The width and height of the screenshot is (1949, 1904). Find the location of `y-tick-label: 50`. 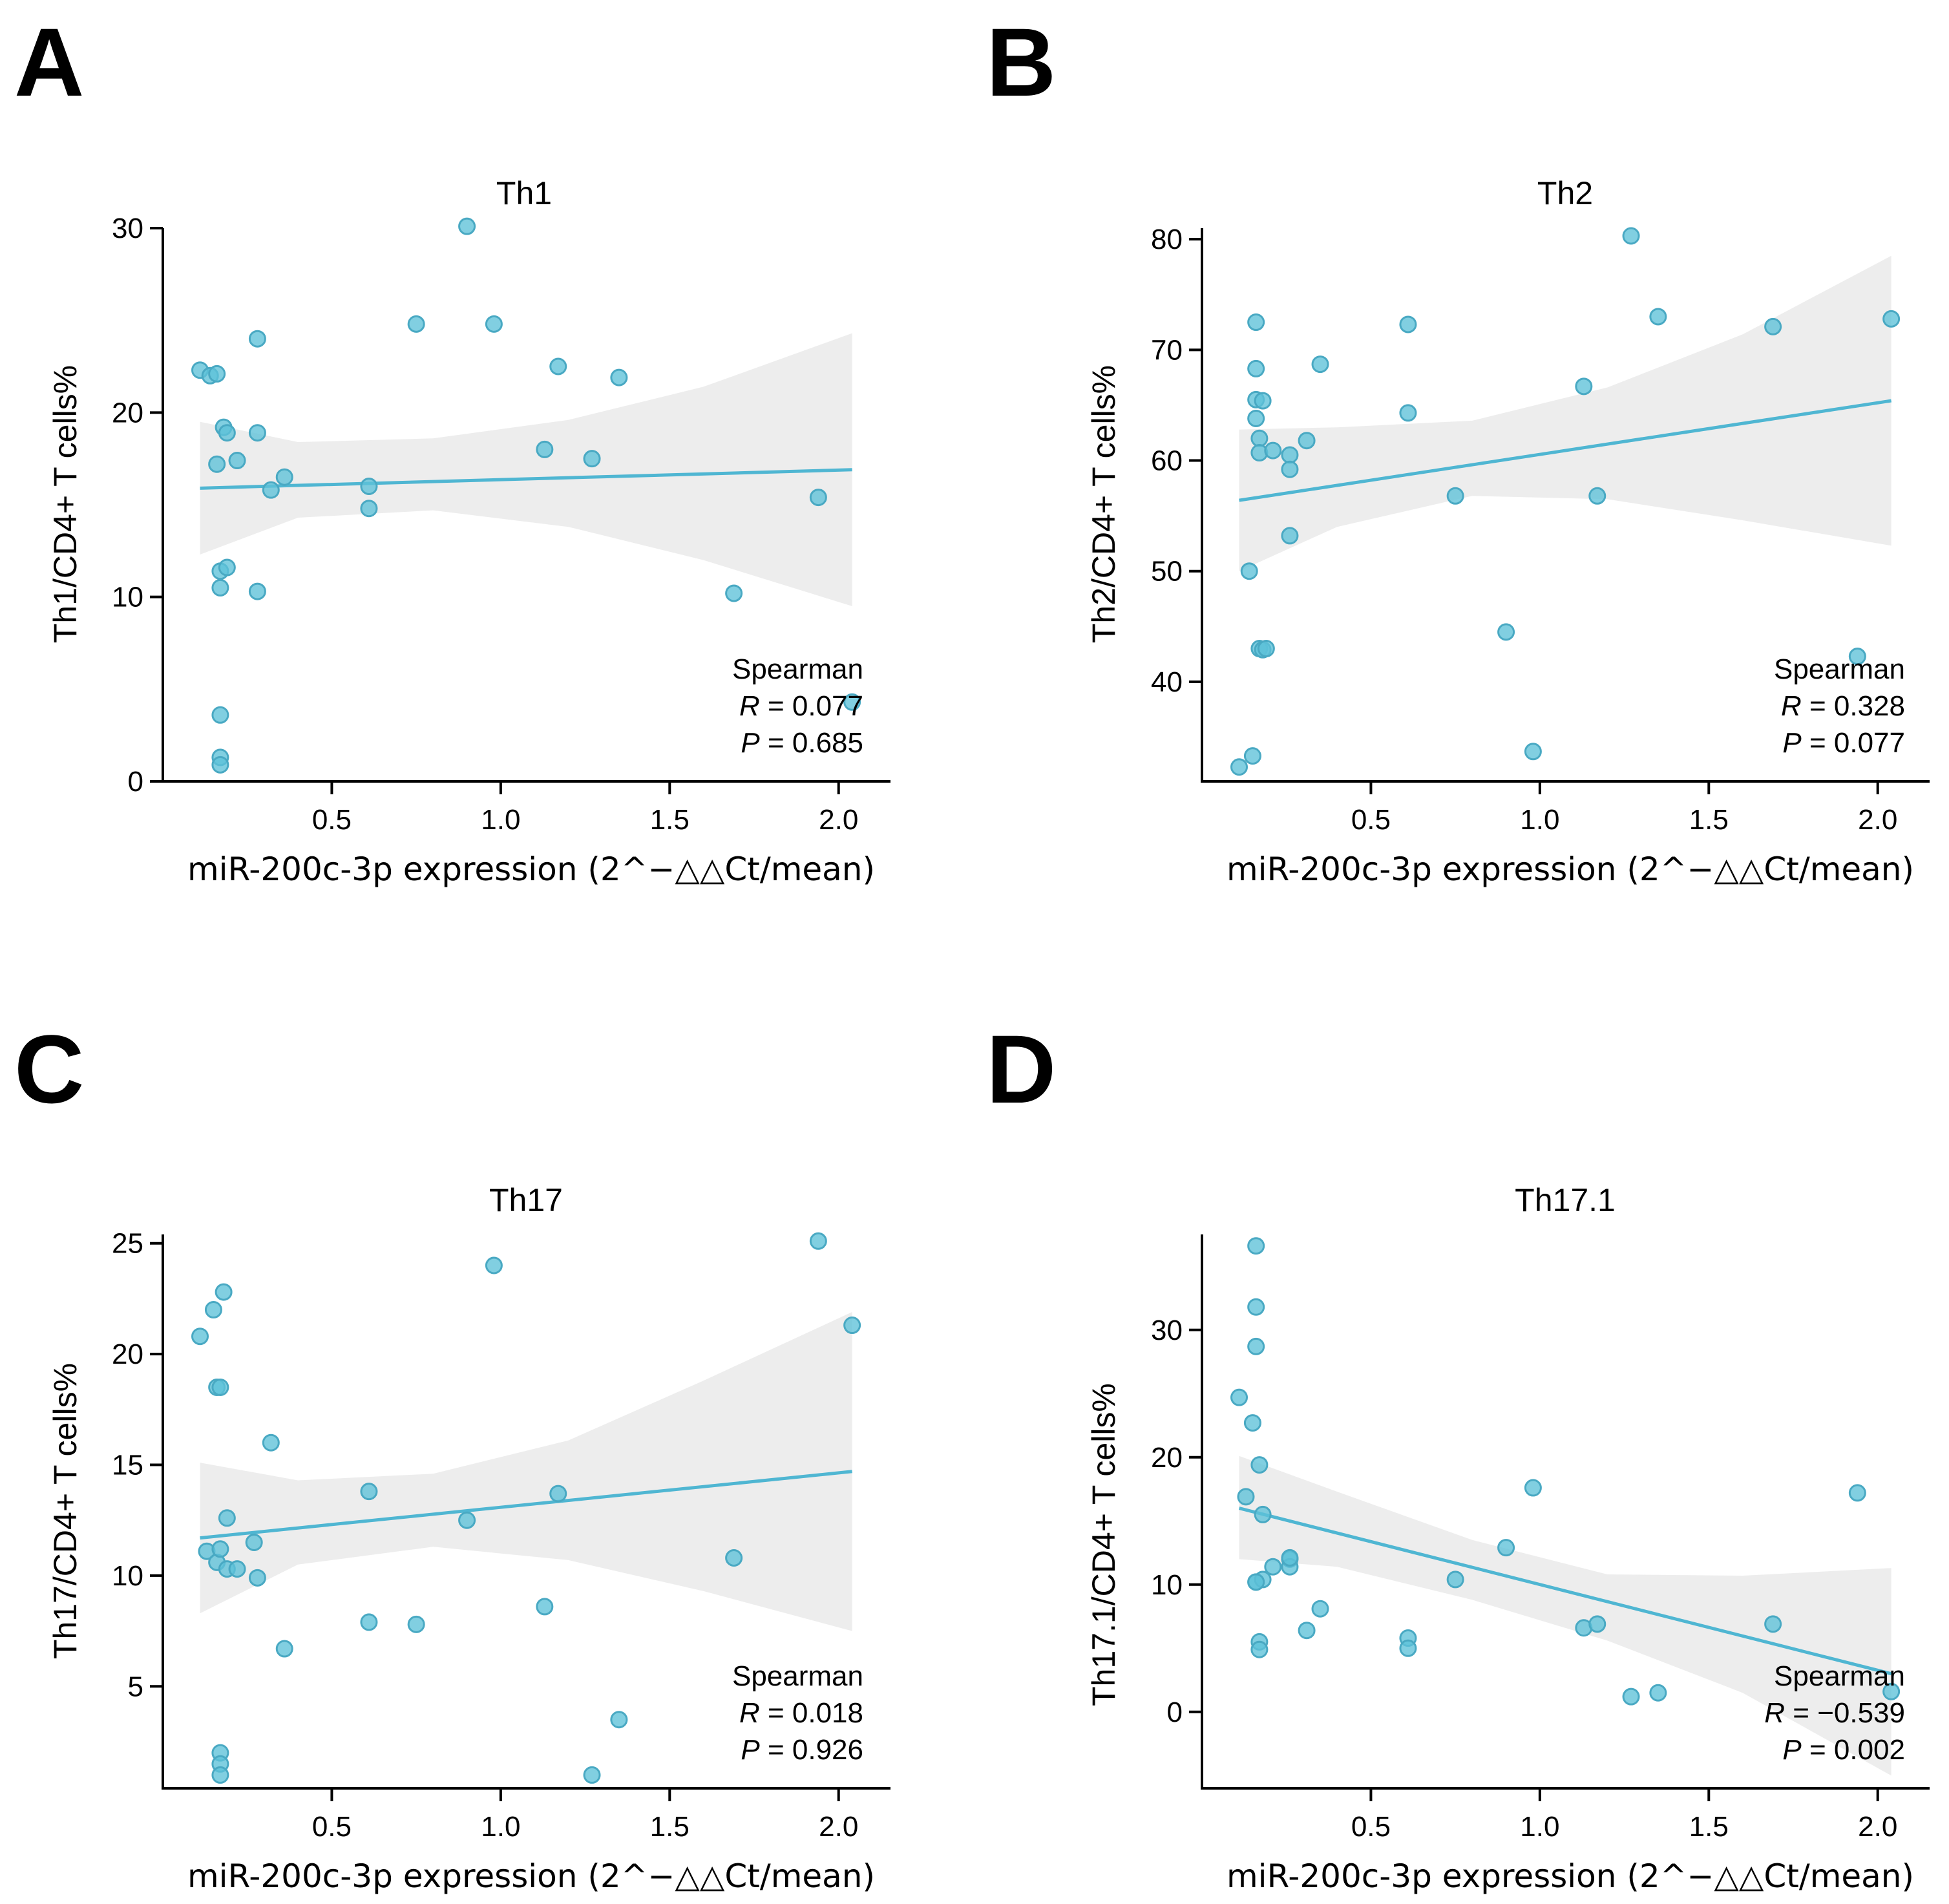

y-tick-label: 50 is located at coordinates (1167, 571).